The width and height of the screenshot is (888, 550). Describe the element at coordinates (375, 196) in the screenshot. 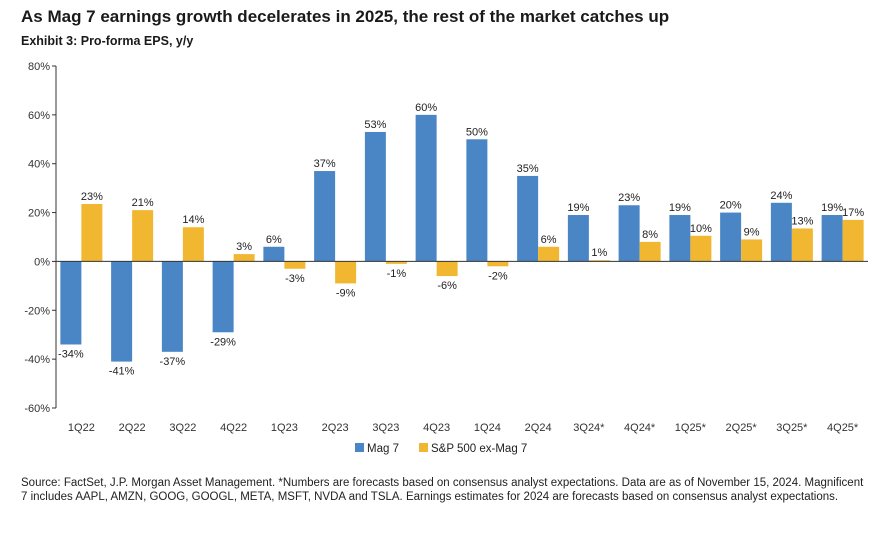

I see `bar-mag7-3q23` at that location.